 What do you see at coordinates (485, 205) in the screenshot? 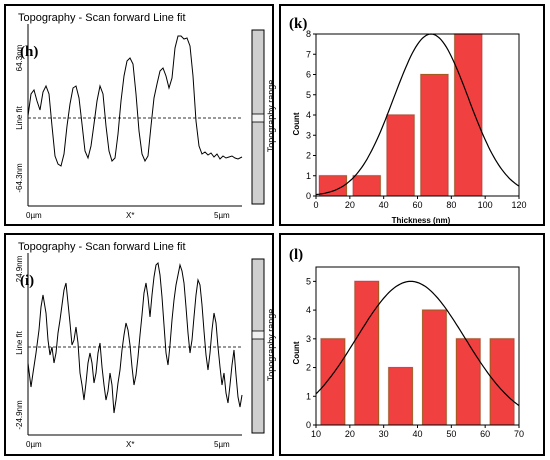
I see `x-tick-label: 100` at bounding box center [485, 205].